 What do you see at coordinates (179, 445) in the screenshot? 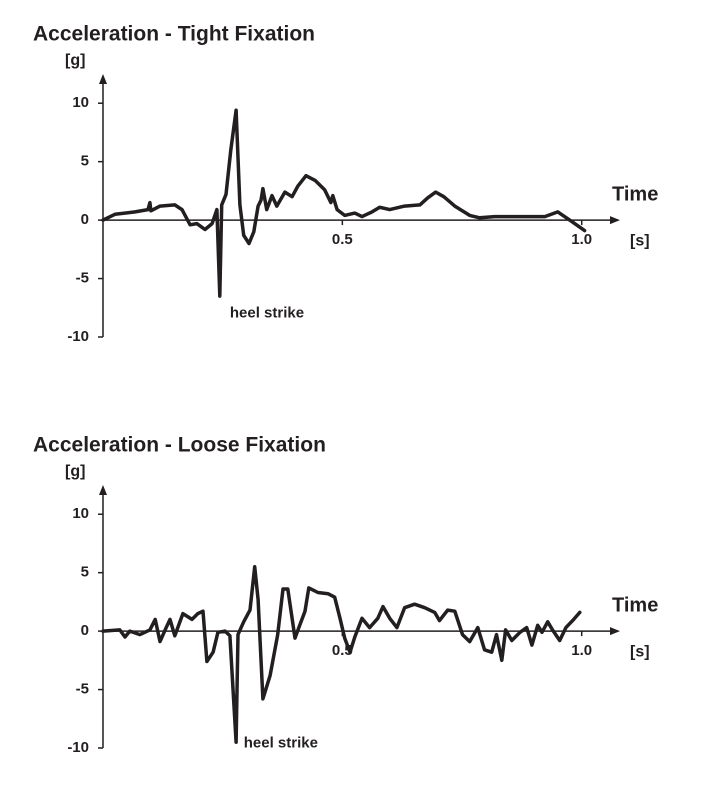
I see `chart-title: Acceleration - Loose Fixation` at bounding box center [179, 445].